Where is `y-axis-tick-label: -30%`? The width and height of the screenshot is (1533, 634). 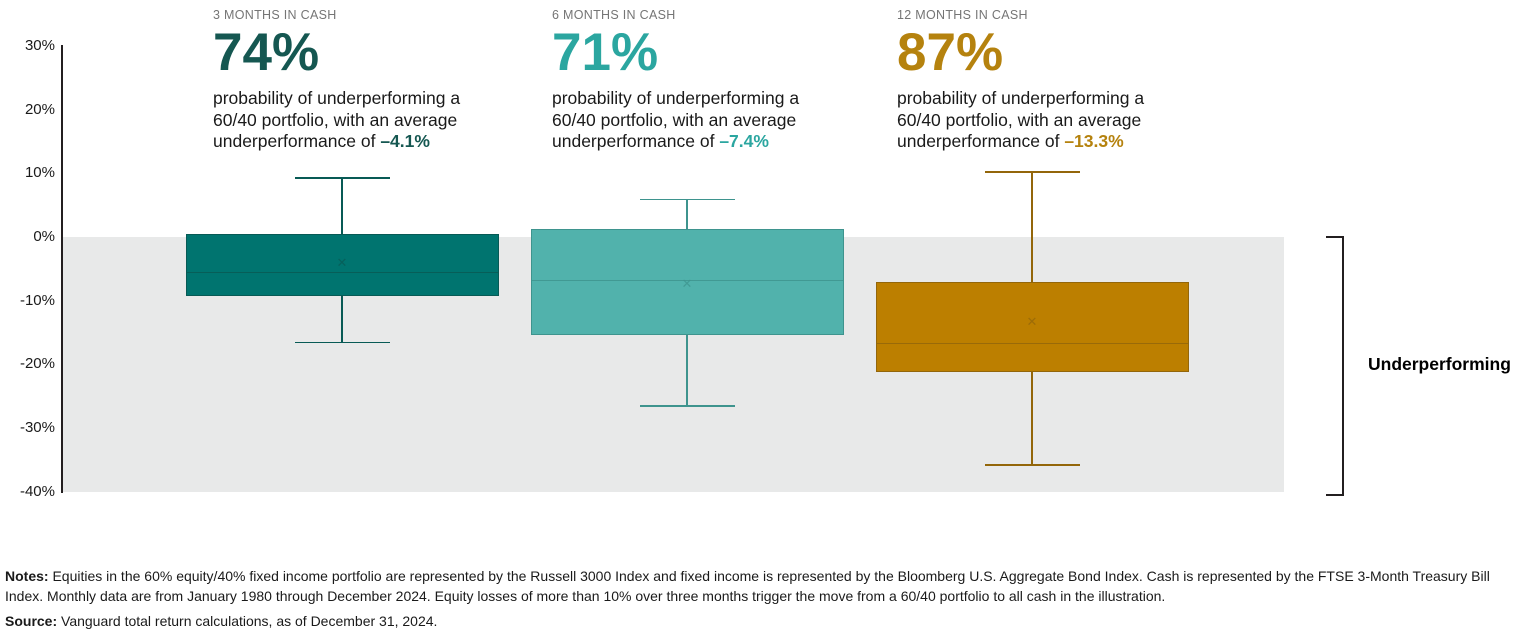
y-axis-tick-label: -30% is located at coordinates (37, 428).